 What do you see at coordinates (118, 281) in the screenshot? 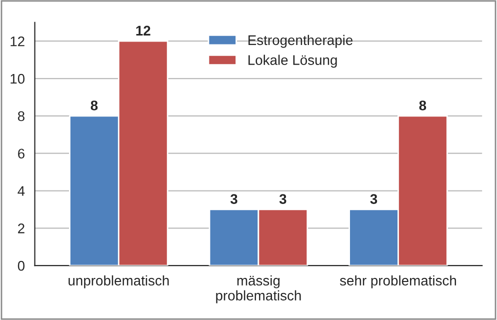
I see `x-tick-label: unproblematisch` at bounding box center [118, 281].